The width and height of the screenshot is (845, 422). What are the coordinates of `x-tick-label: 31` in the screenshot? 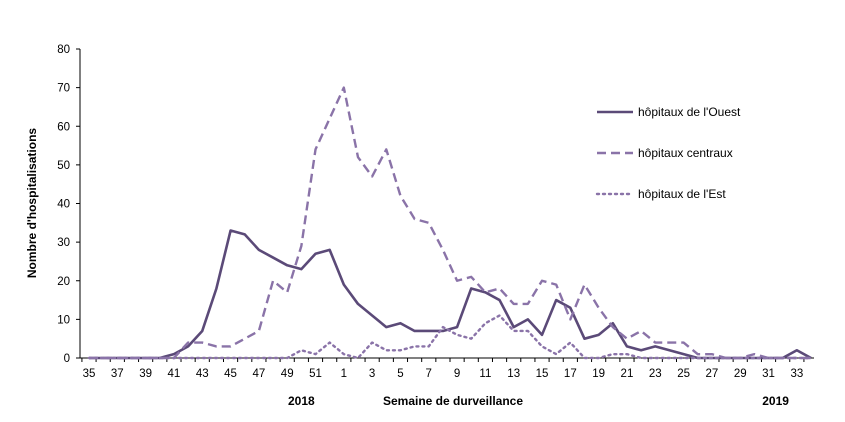 It's located at (768, 374).